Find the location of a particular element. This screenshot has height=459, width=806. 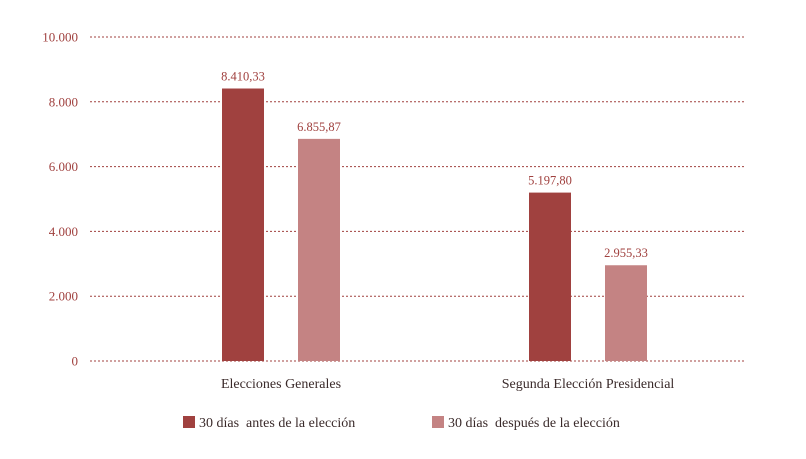

y-axis-tick-labels: 0 2.000 4.000 6.000 8.000 10.000 is located at coordinates (60, 199).